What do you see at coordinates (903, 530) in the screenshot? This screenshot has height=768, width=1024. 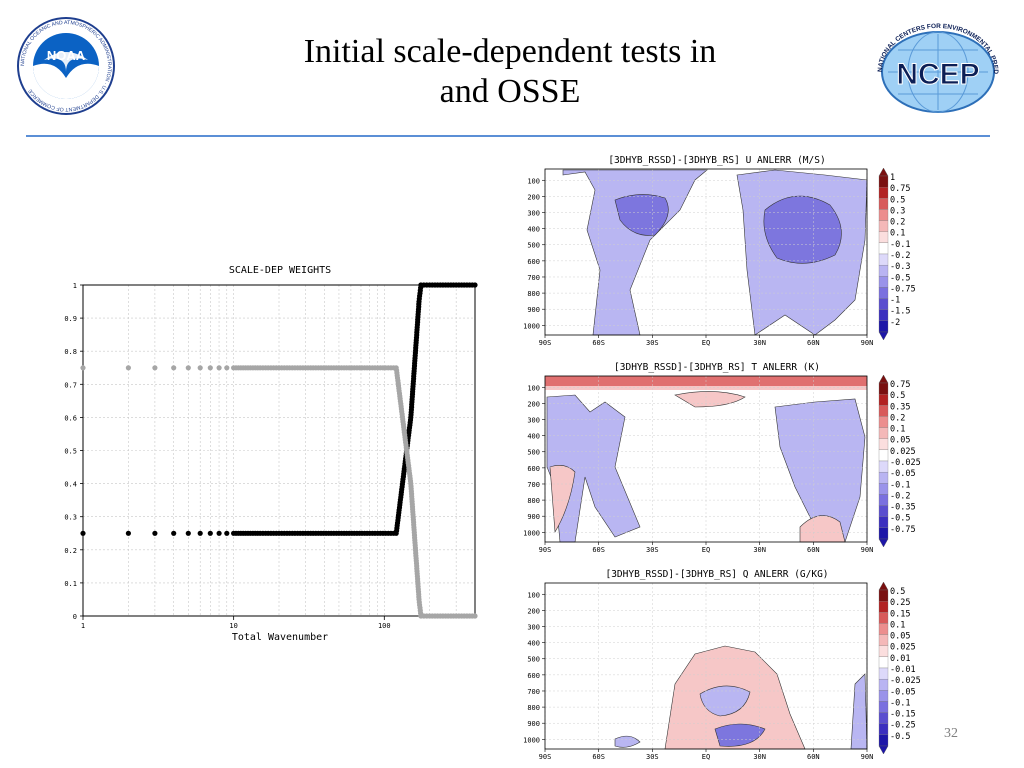 I see `colorbar-label: -0.75` at bounding box center [903, 530].